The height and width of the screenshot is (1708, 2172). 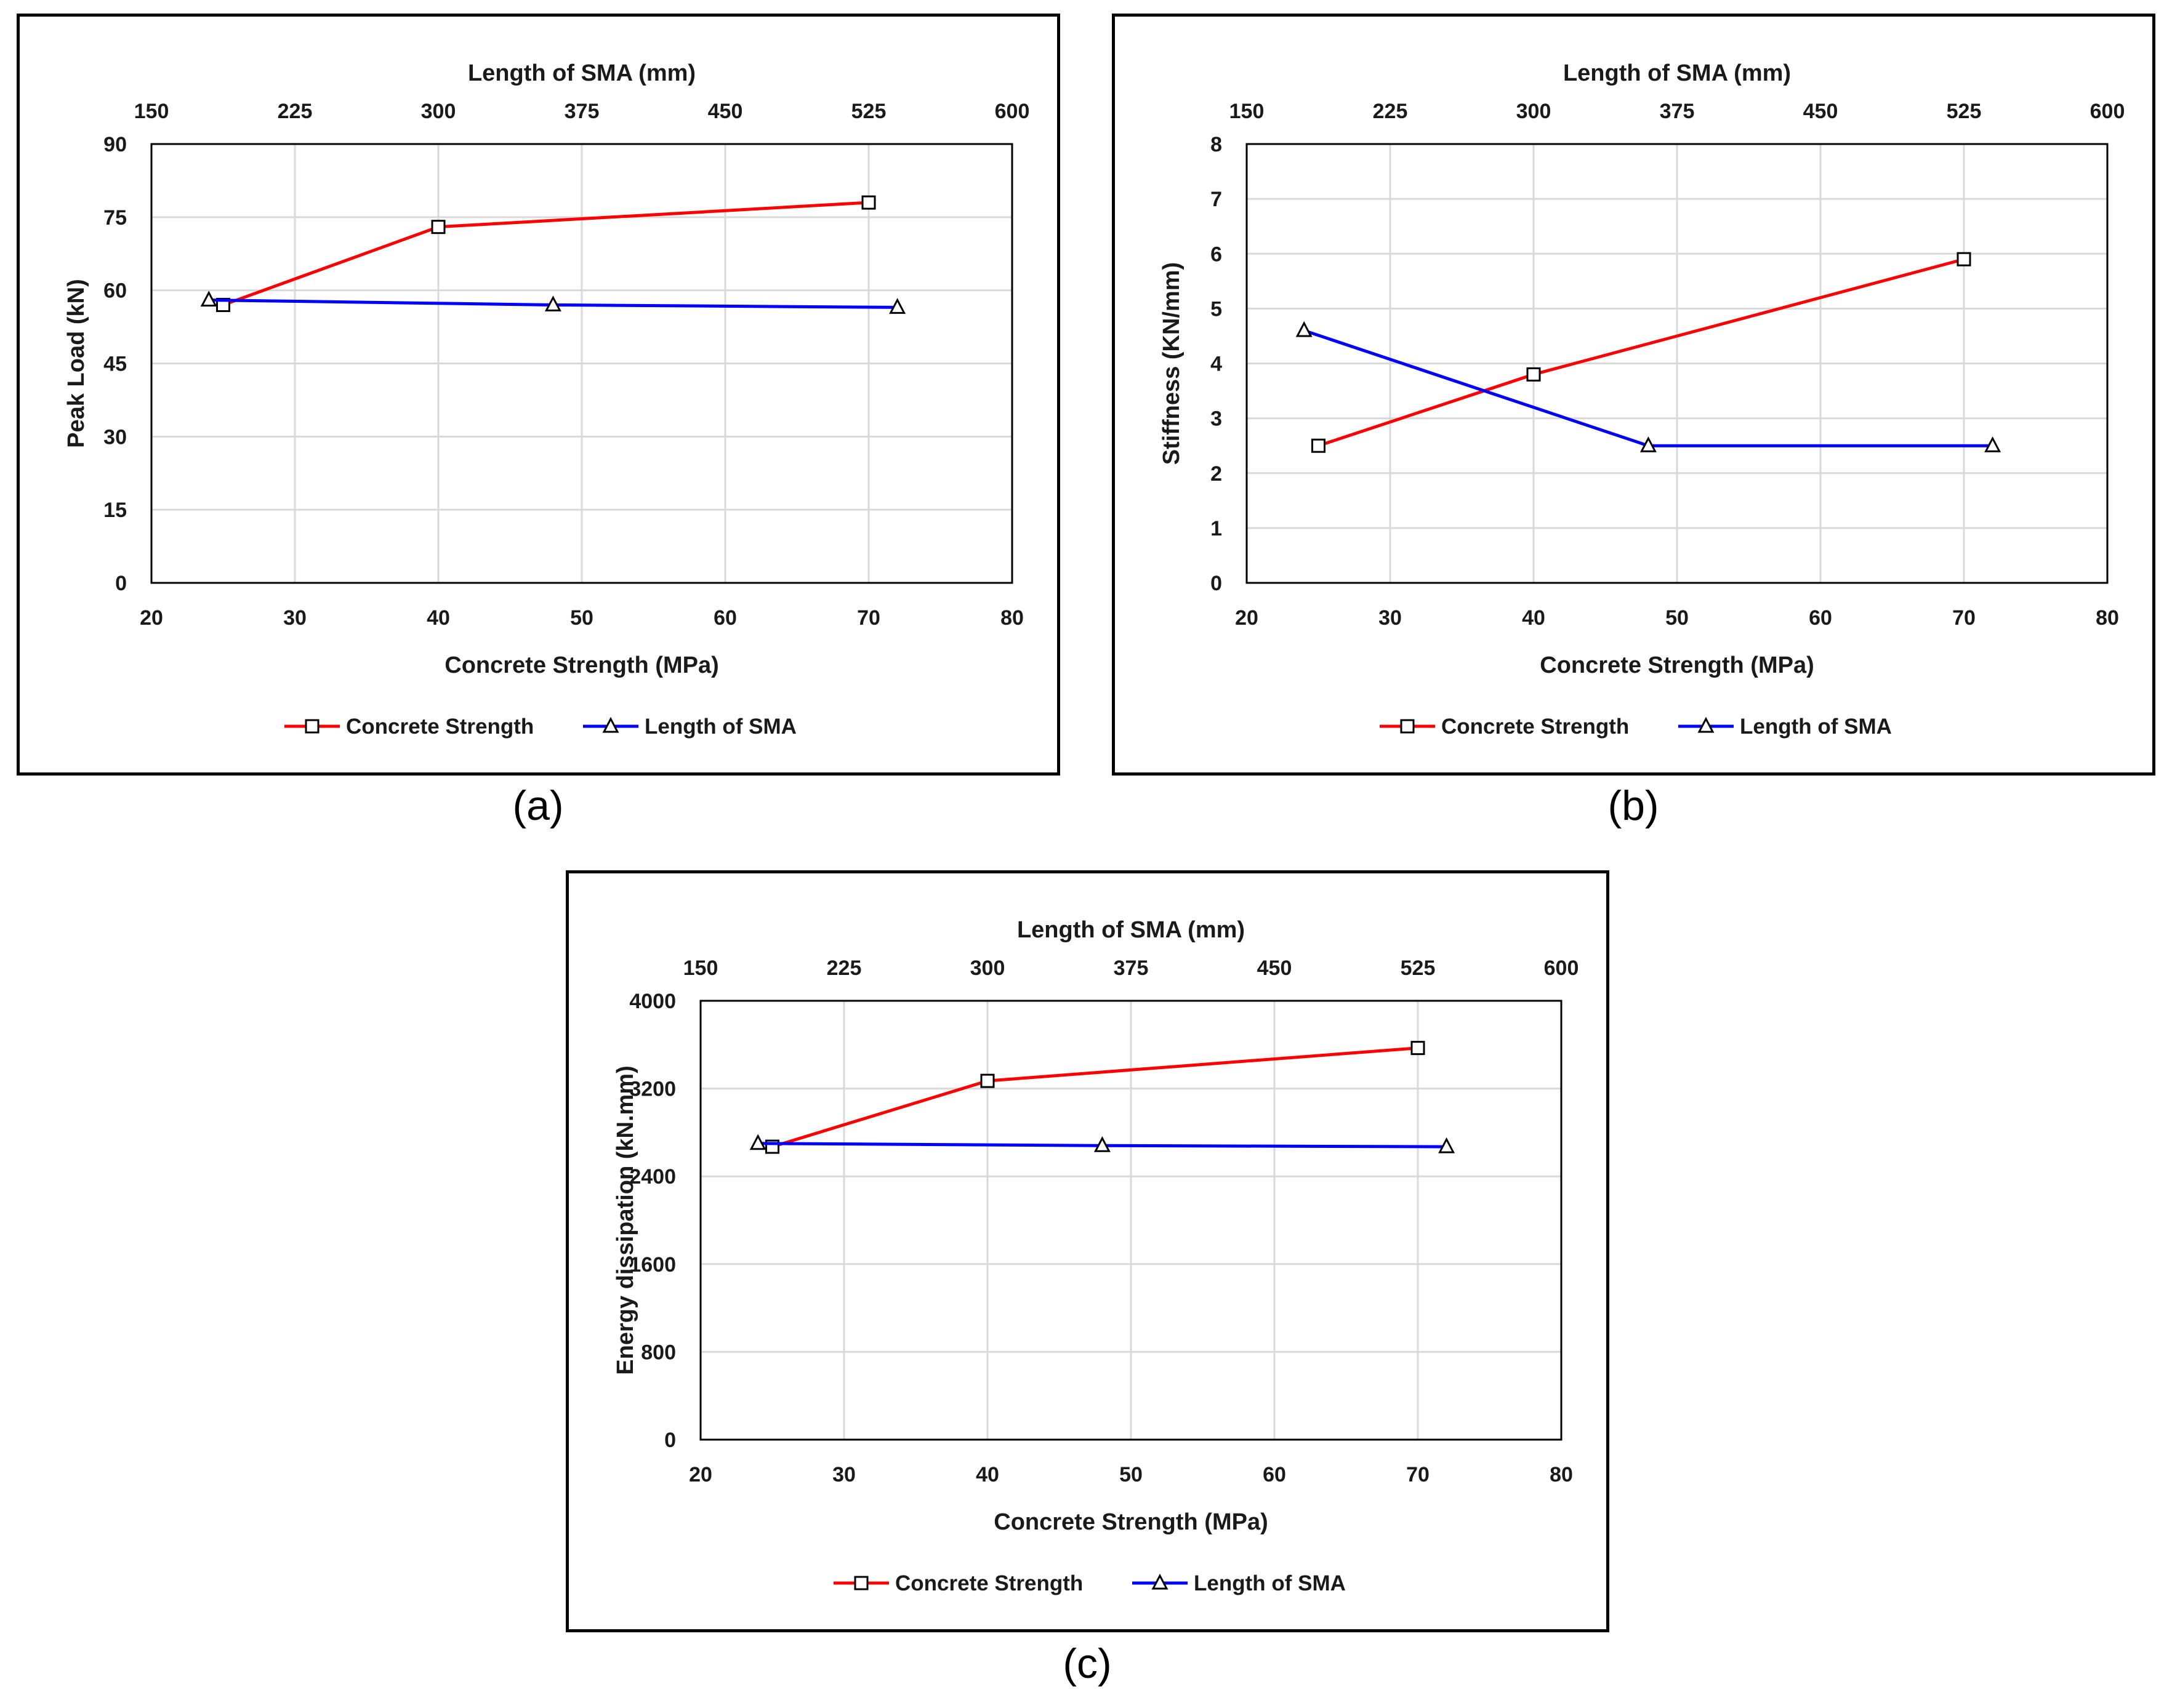 I want to click on series-line-length-of-sma, so click(x=1648, y=388).